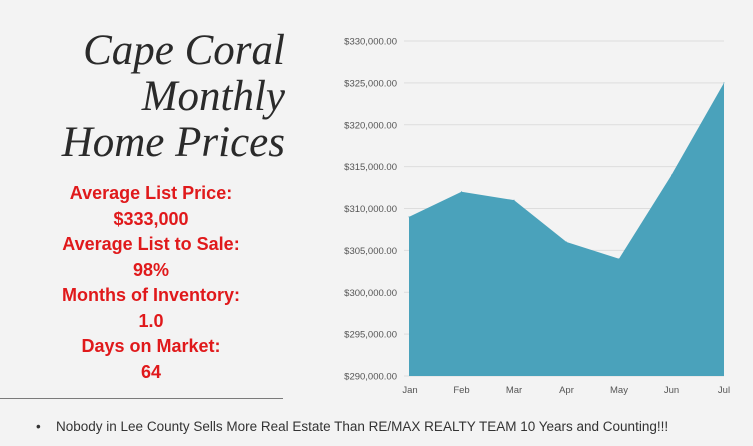  I want to click on y-tick-label: $315,000.00, so click(370, 167).